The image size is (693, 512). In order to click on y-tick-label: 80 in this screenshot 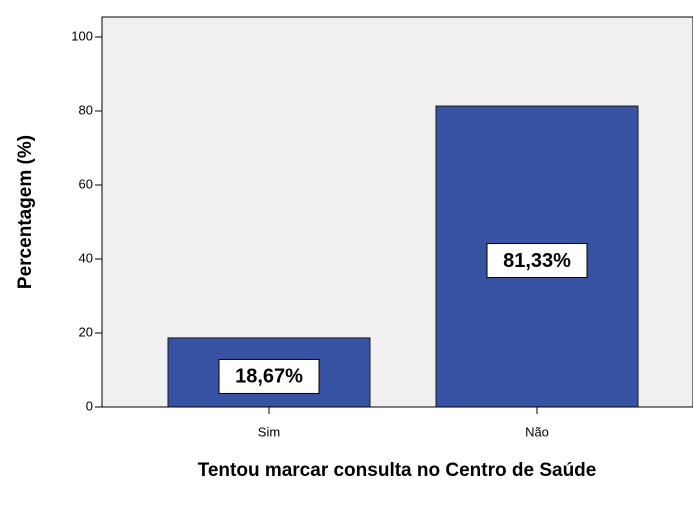, I will do `click(86, 109)`.